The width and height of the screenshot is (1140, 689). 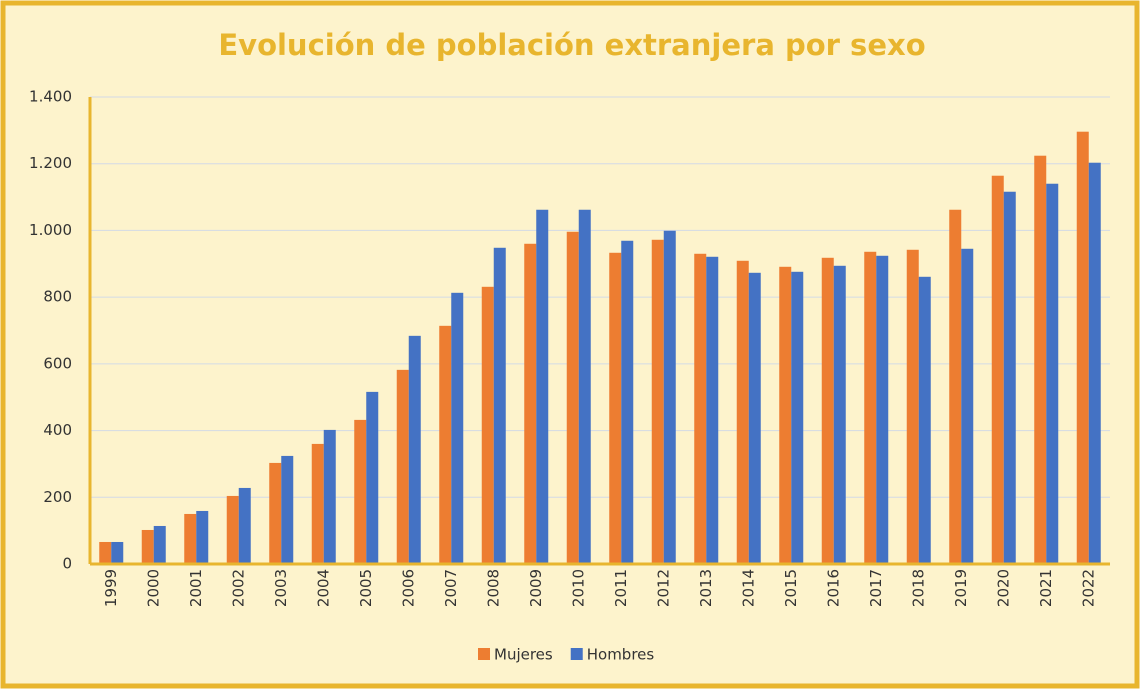 What do you see at coordinates (50, 97) in the screenshot?
I see `y-tick-label: 1.400` at bounding box center [50, 97].